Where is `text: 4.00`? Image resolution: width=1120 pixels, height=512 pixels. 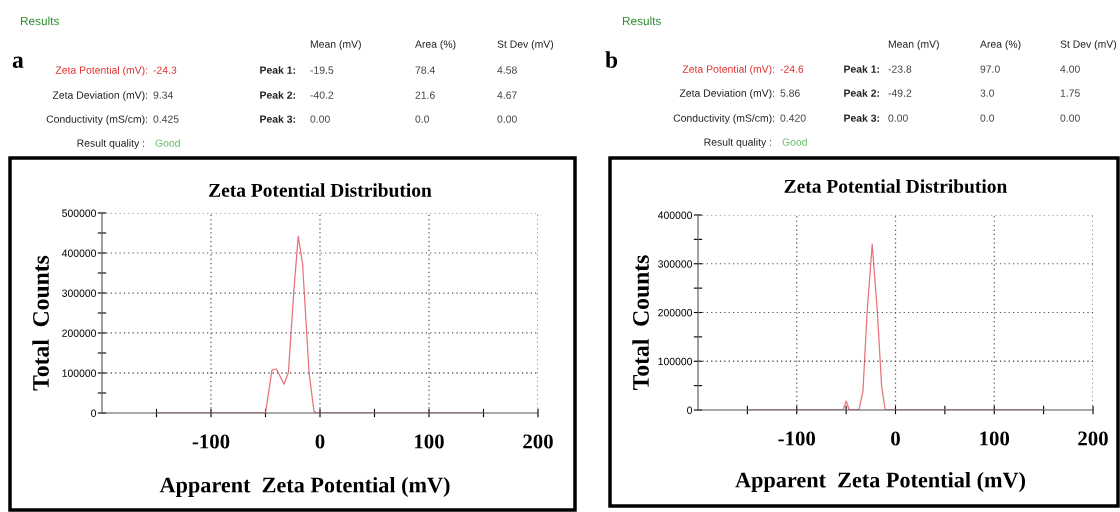
text: 4.00 is located at coordinates (1070, 69).